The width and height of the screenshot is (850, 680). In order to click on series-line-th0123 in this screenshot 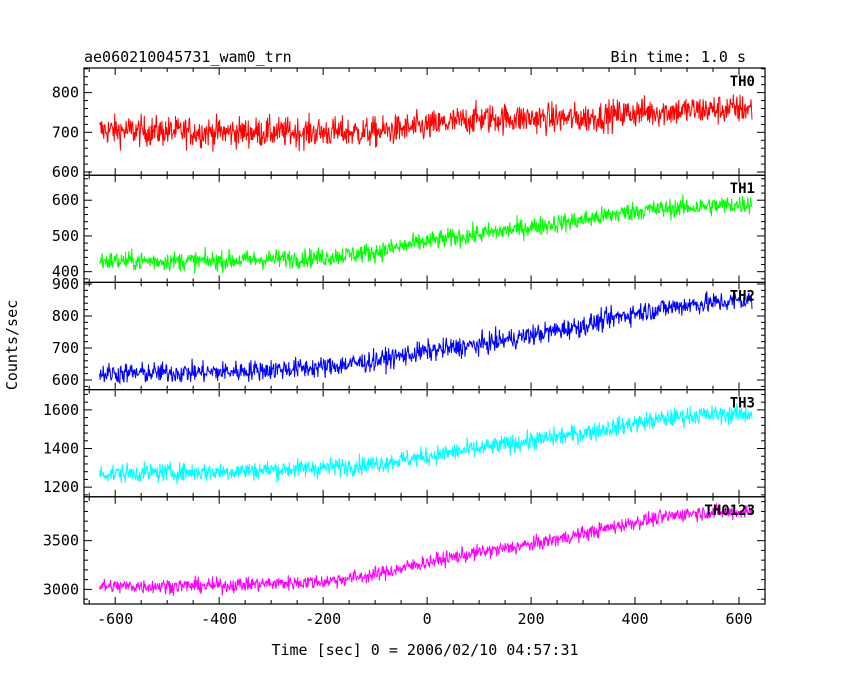, I will do `click(426, 549)`.